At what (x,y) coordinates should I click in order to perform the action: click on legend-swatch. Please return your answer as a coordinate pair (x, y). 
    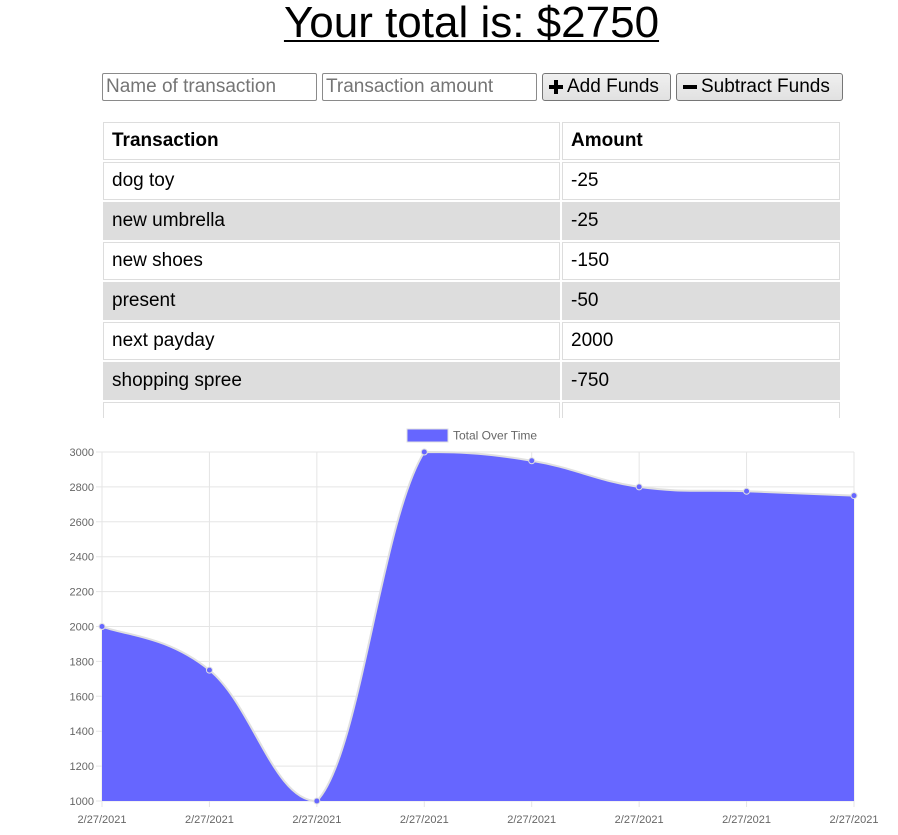
    Looking at the image, I should click on (427, 435).